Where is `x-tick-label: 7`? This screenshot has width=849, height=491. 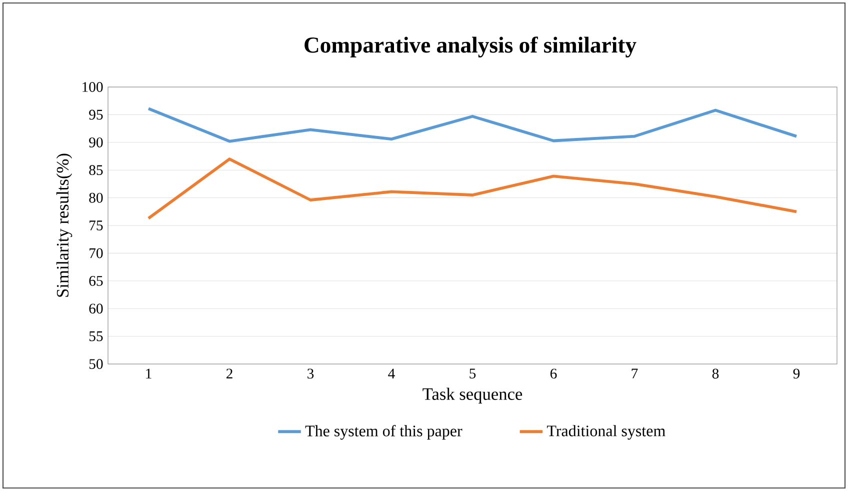 x-tick-label: 7 is located at coordinates (635, 373).